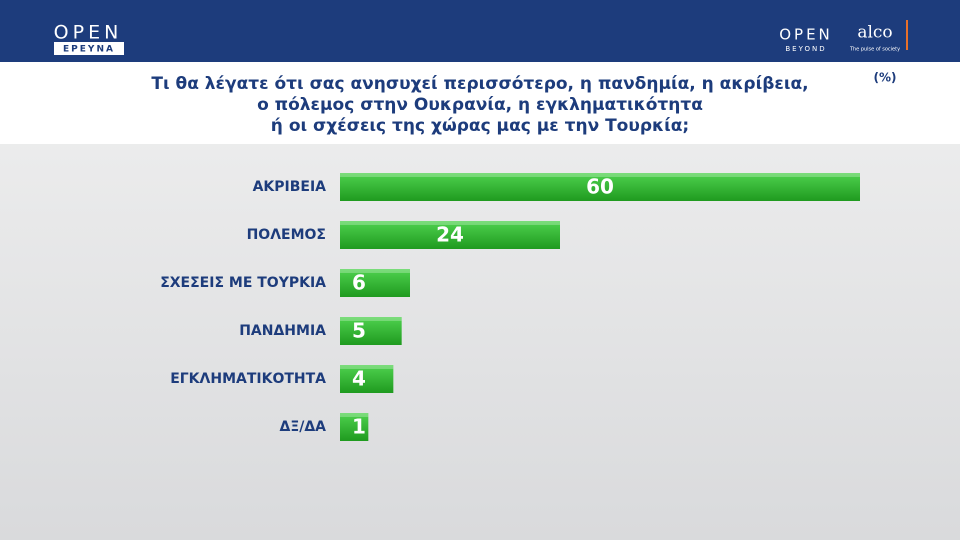 This screenshot has width=960, height=544. I want to click on unit: (%), so click(885, 78).